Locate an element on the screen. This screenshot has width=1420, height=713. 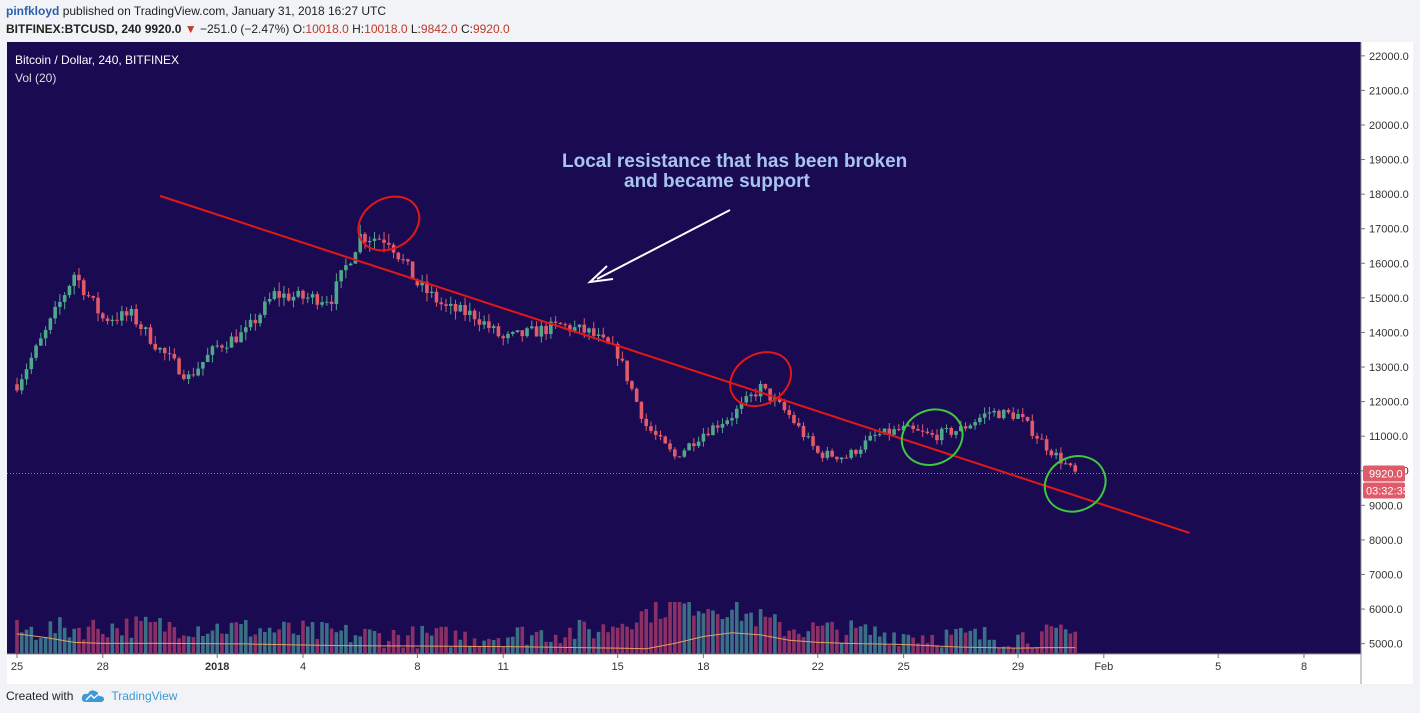
author-link: pinfkloyd is located at coordinates (33, 11).